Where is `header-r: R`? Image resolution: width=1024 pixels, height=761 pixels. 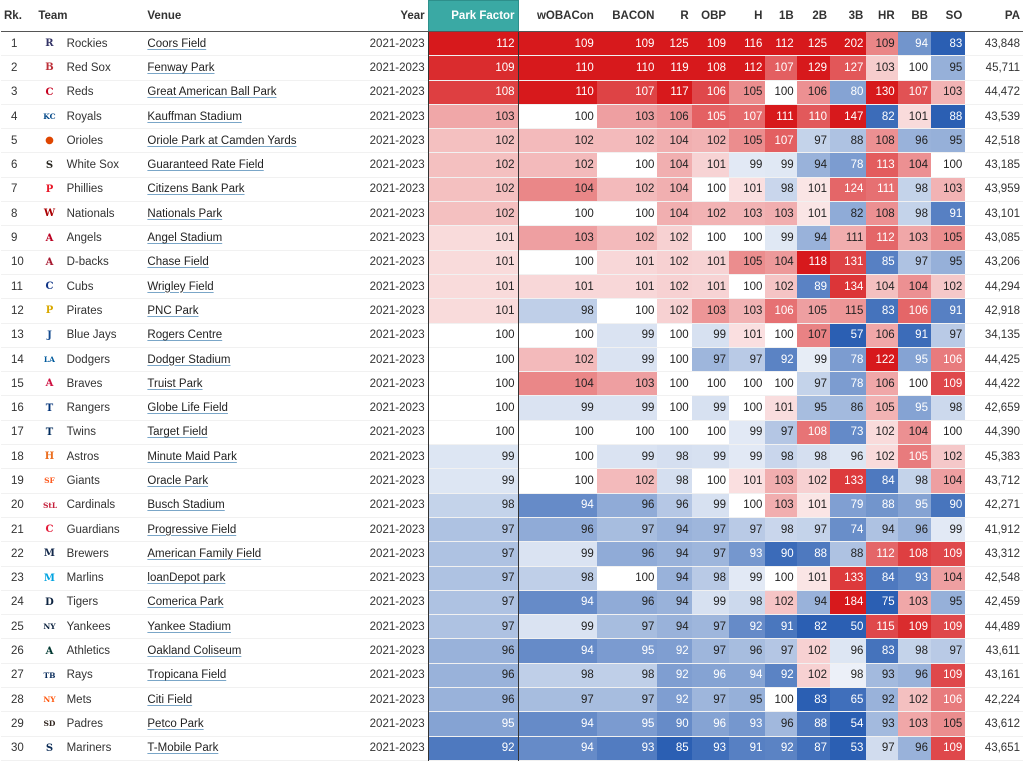
header-r: R is located at coordinates (674, 16).